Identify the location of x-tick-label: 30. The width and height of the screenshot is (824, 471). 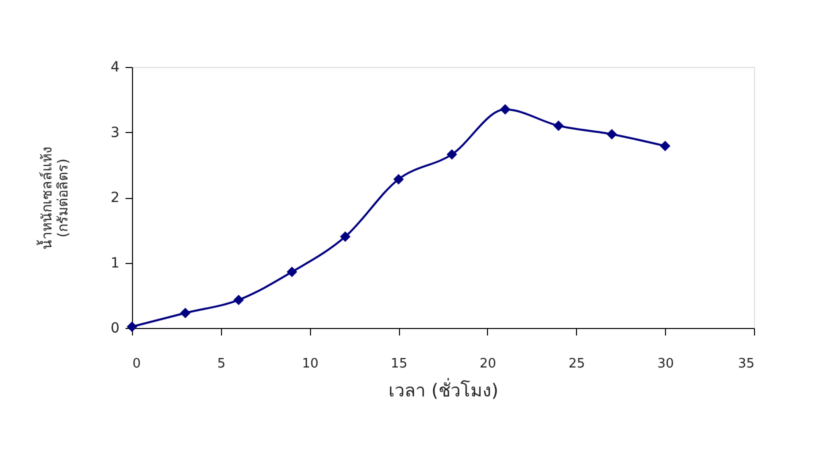
(665, 364).